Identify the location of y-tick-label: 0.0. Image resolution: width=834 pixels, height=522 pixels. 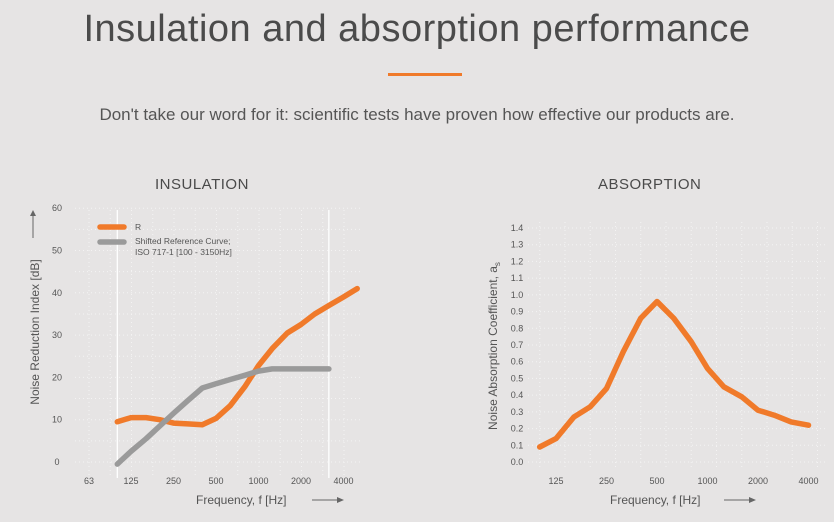
(517, 462).